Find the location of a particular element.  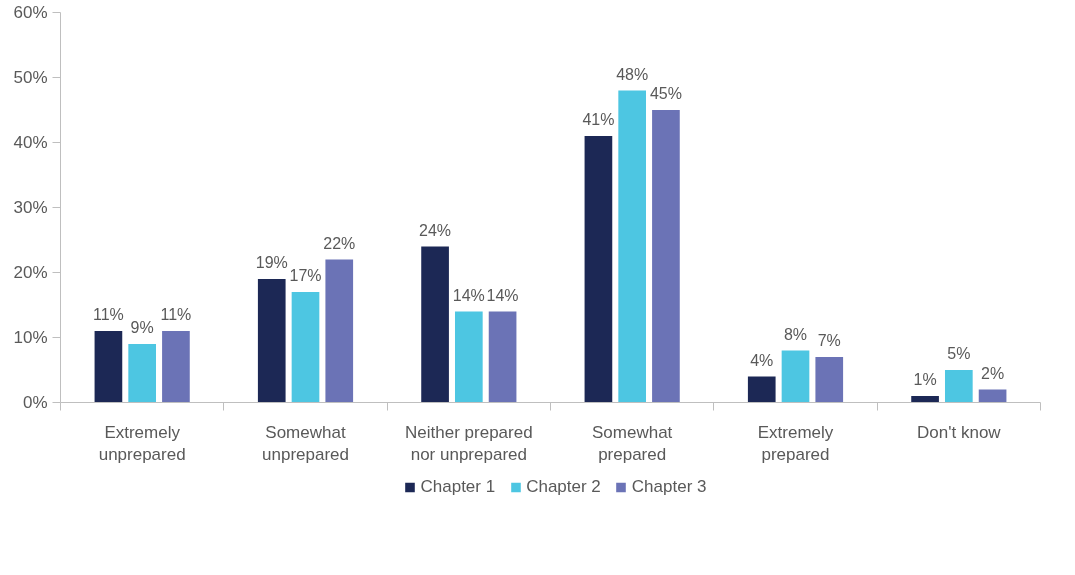

x-tick-label: Neither prepared nor unprepared is located at coordinates (469, 443).